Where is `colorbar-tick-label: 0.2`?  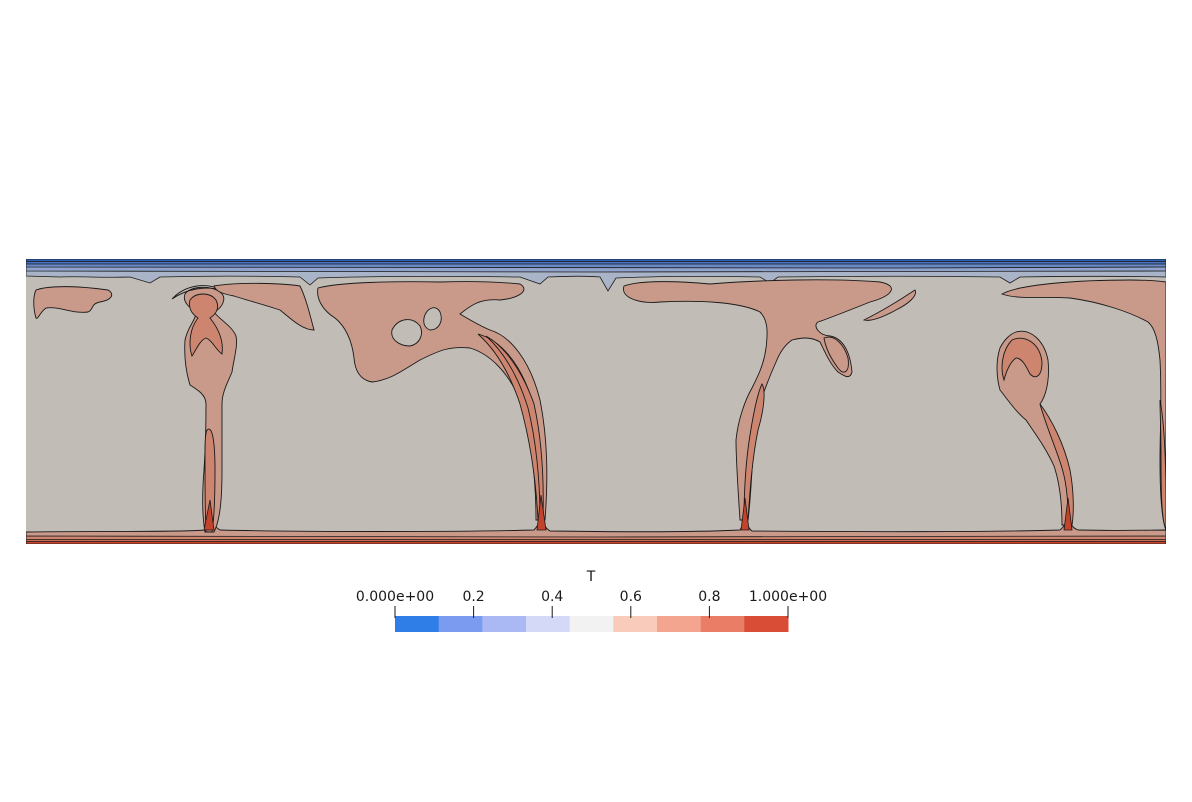 colorbar-tick-label: 0.2 is located at coordinates (473, 597).